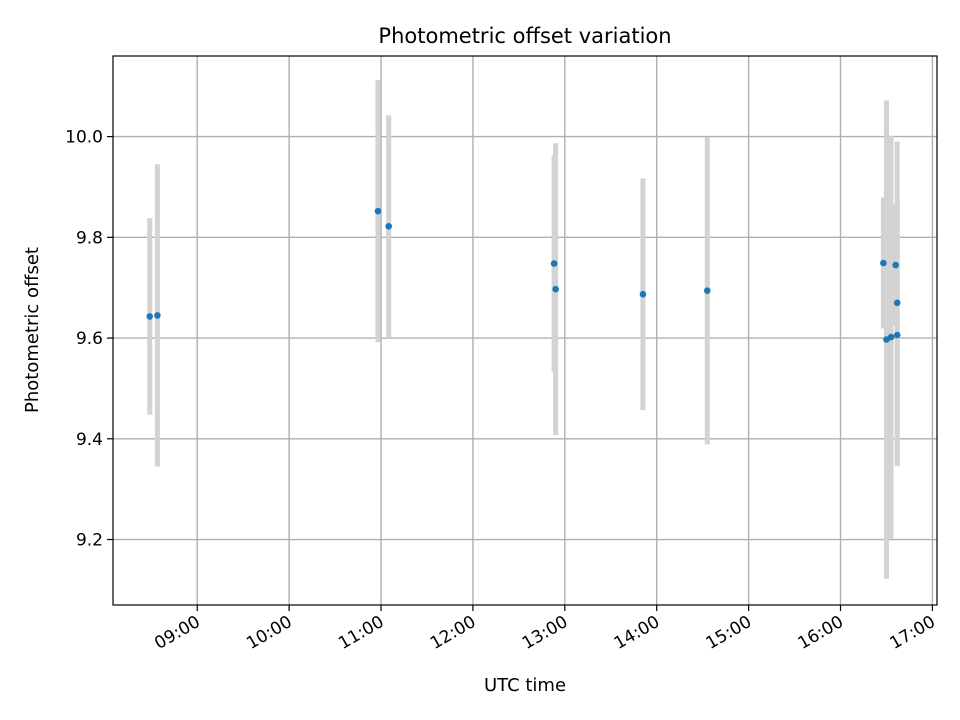  I want to click on y-tick-label: 9.4, so click(89, 440).